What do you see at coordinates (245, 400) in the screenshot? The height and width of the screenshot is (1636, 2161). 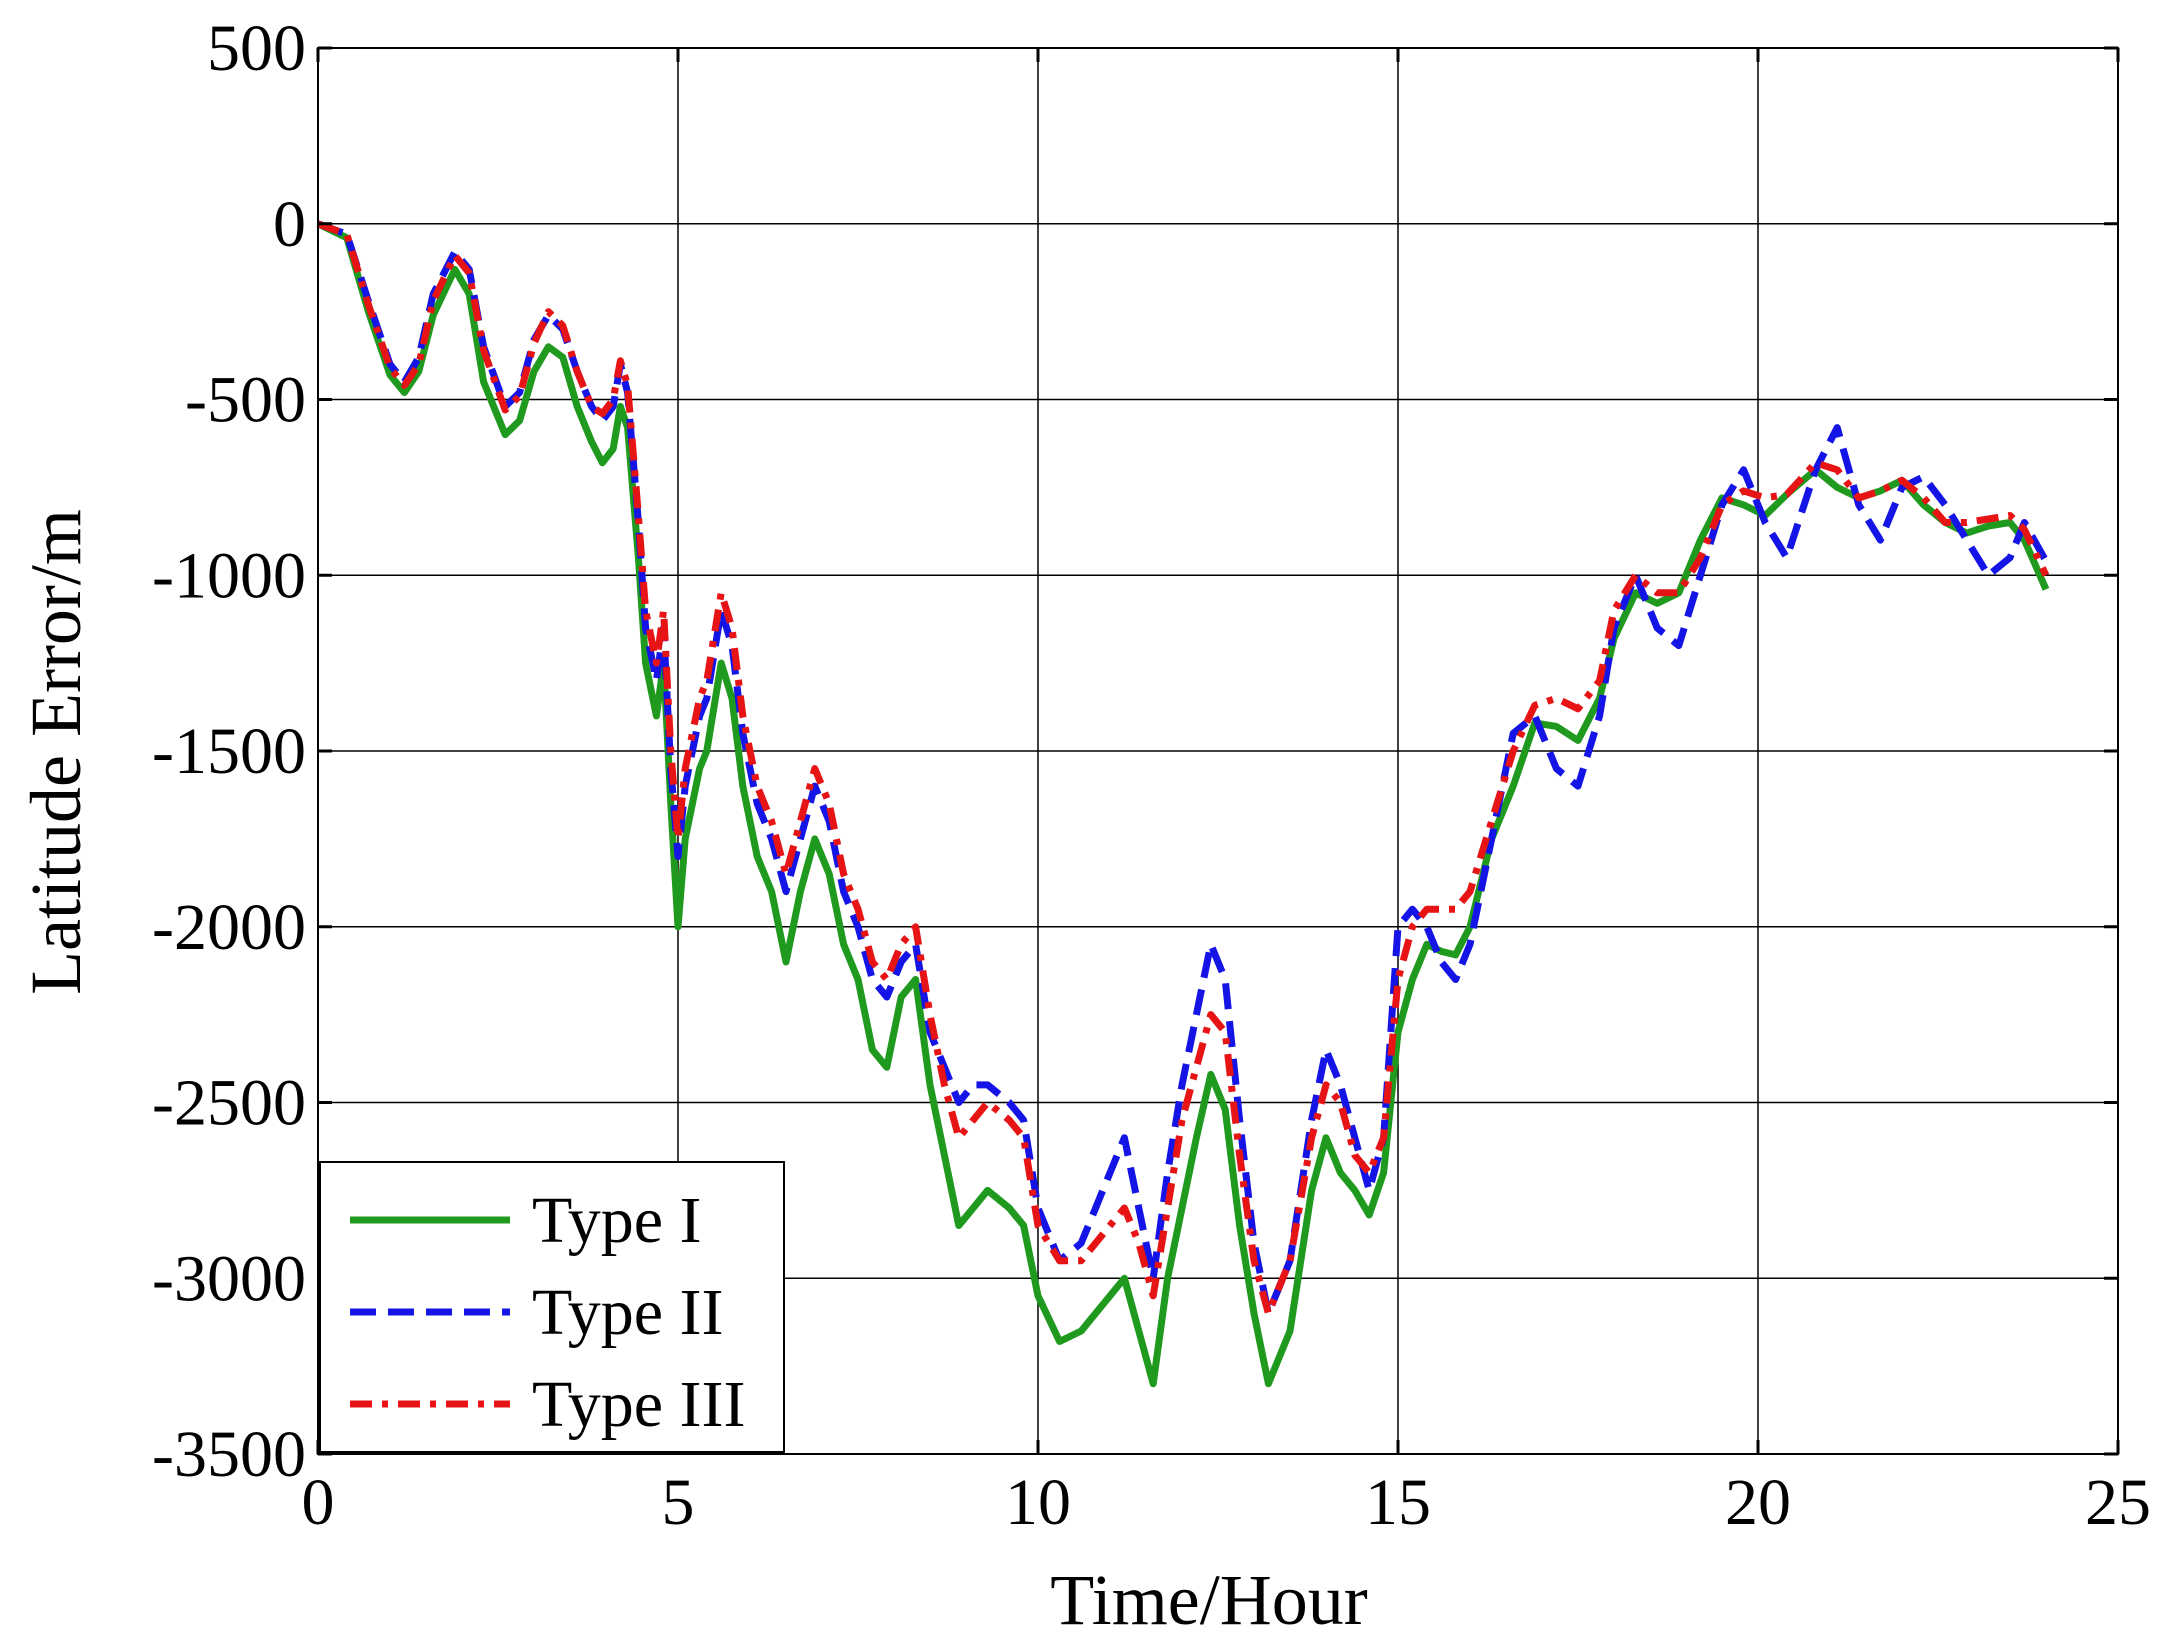 I see `y-tick-label: -500` at bounding box center [245, 400].